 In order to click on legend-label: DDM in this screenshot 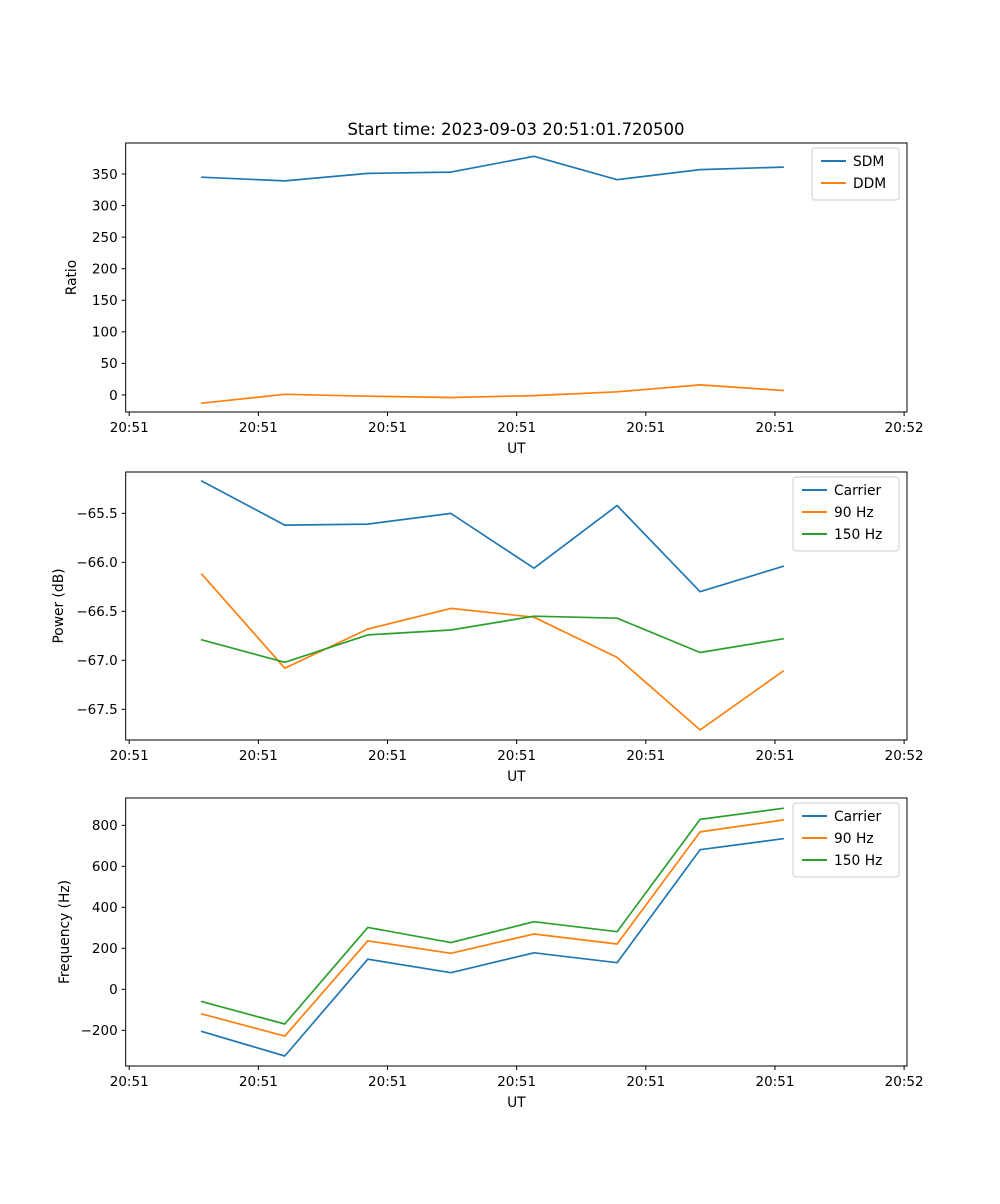, I will do `click(869, 184)`.